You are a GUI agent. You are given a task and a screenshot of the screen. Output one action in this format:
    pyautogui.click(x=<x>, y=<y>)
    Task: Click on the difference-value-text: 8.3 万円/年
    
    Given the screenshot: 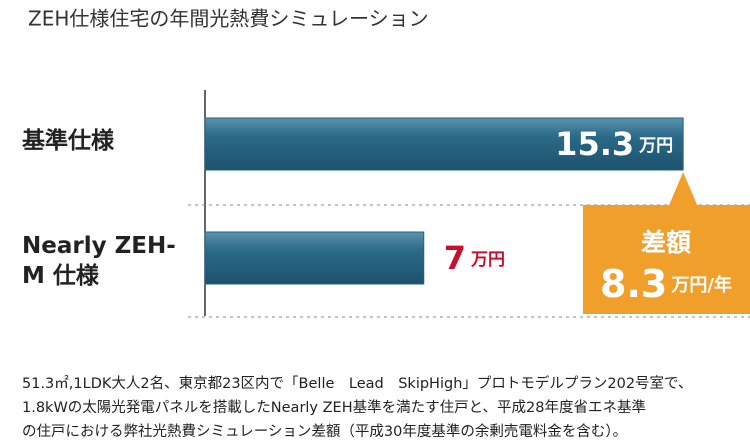 What is the action you would take?
    pyautogui.click(x=666, y=284)
    